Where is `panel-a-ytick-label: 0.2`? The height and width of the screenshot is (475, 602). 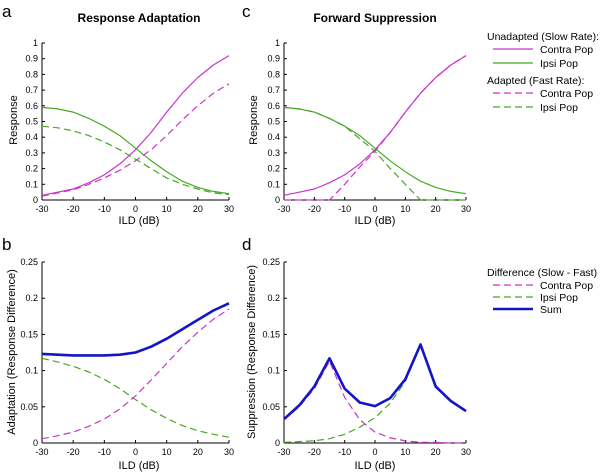 panel-a-ytick-label: 0.2 is located at coordinates (31, 169).